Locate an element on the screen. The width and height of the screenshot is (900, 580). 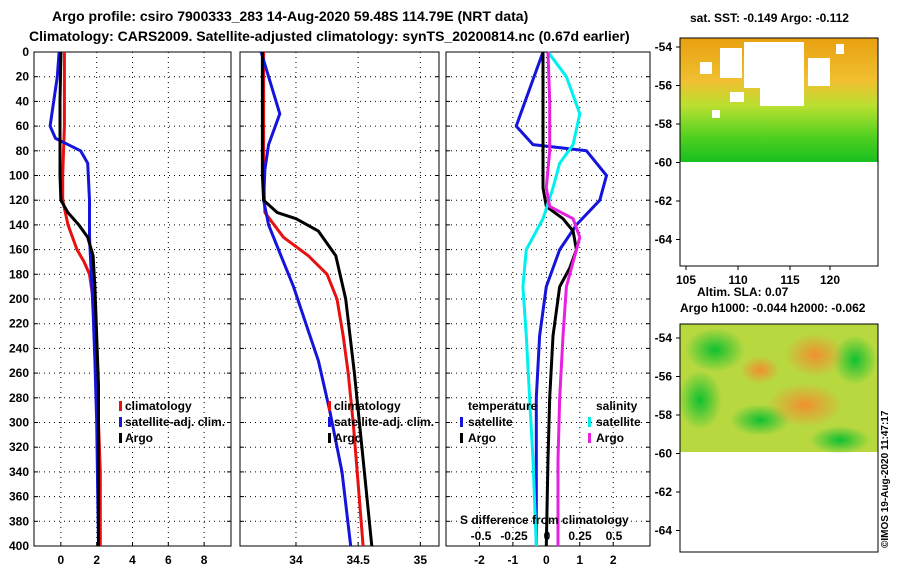
diff-legend-salinity-label: satellite is located at coordinates (618, 422).